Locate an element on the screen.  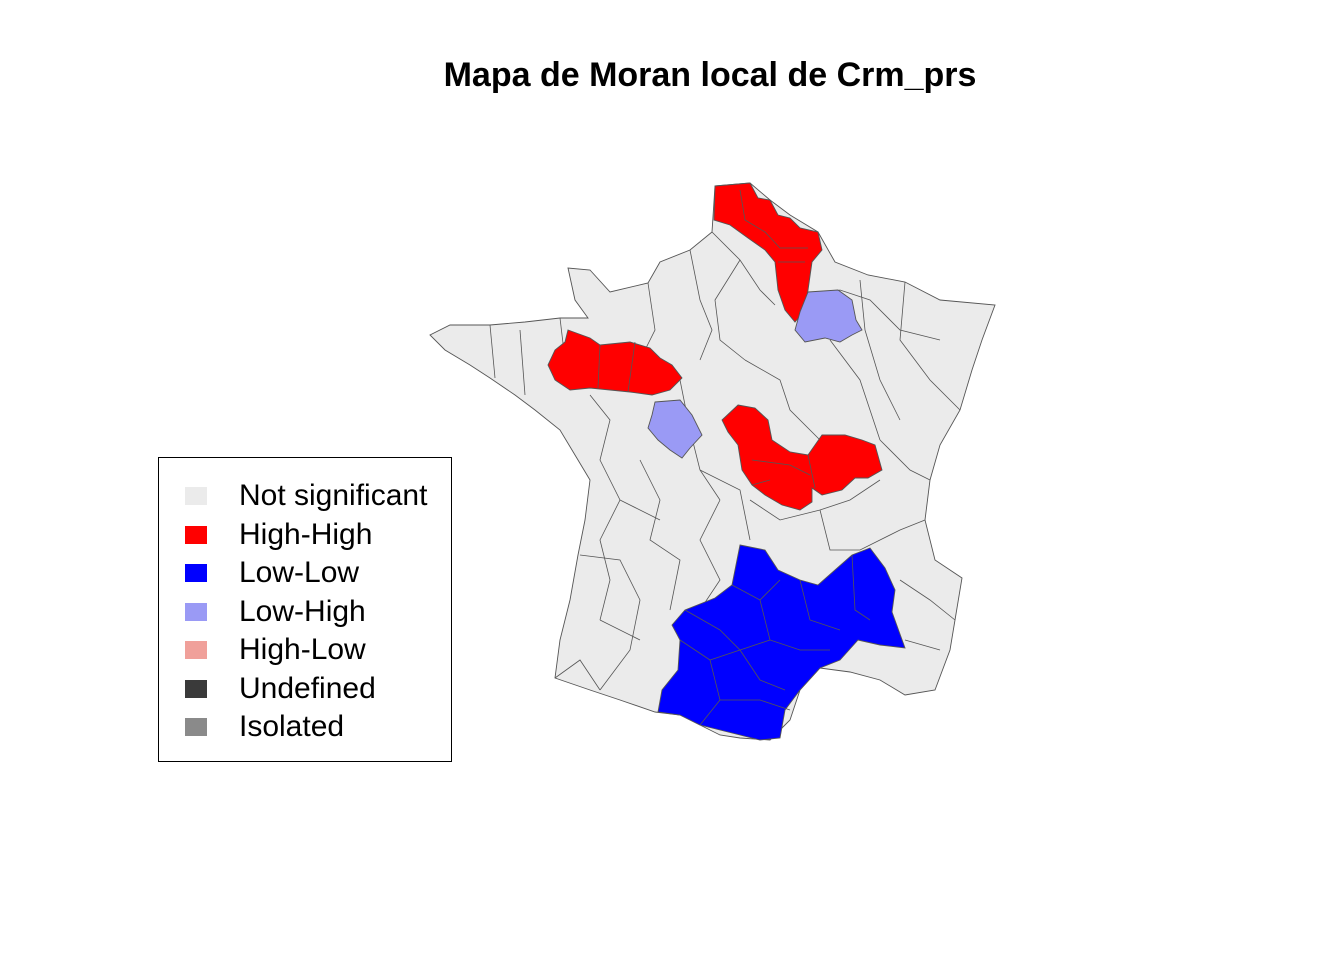
legend-label: Not significant is located at coordinates (333, 495).